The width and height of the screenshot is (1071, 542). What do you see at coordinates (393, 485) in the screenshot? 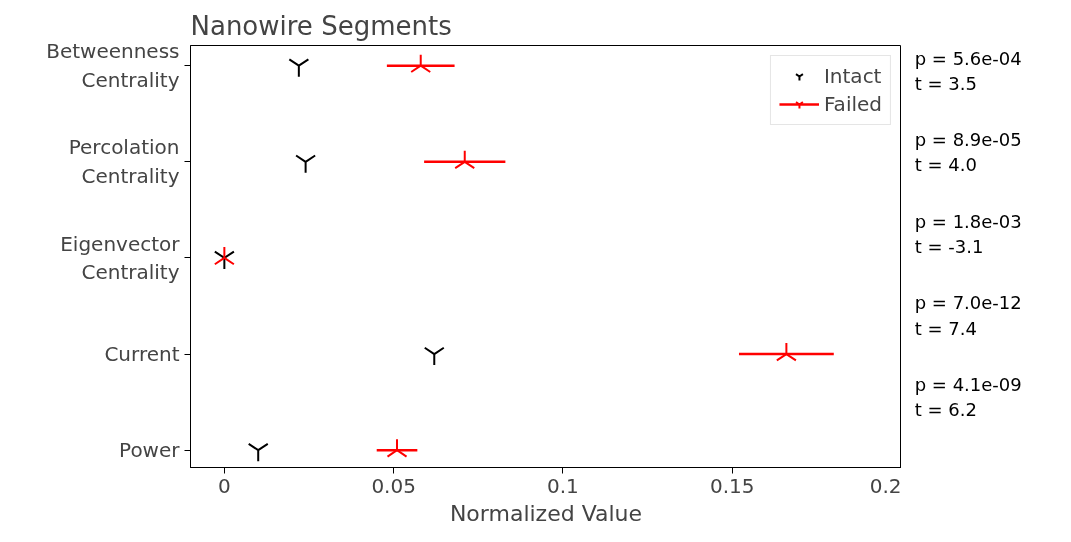
I see `x-tick-label: 0.05` at bounding box center [393, 485].